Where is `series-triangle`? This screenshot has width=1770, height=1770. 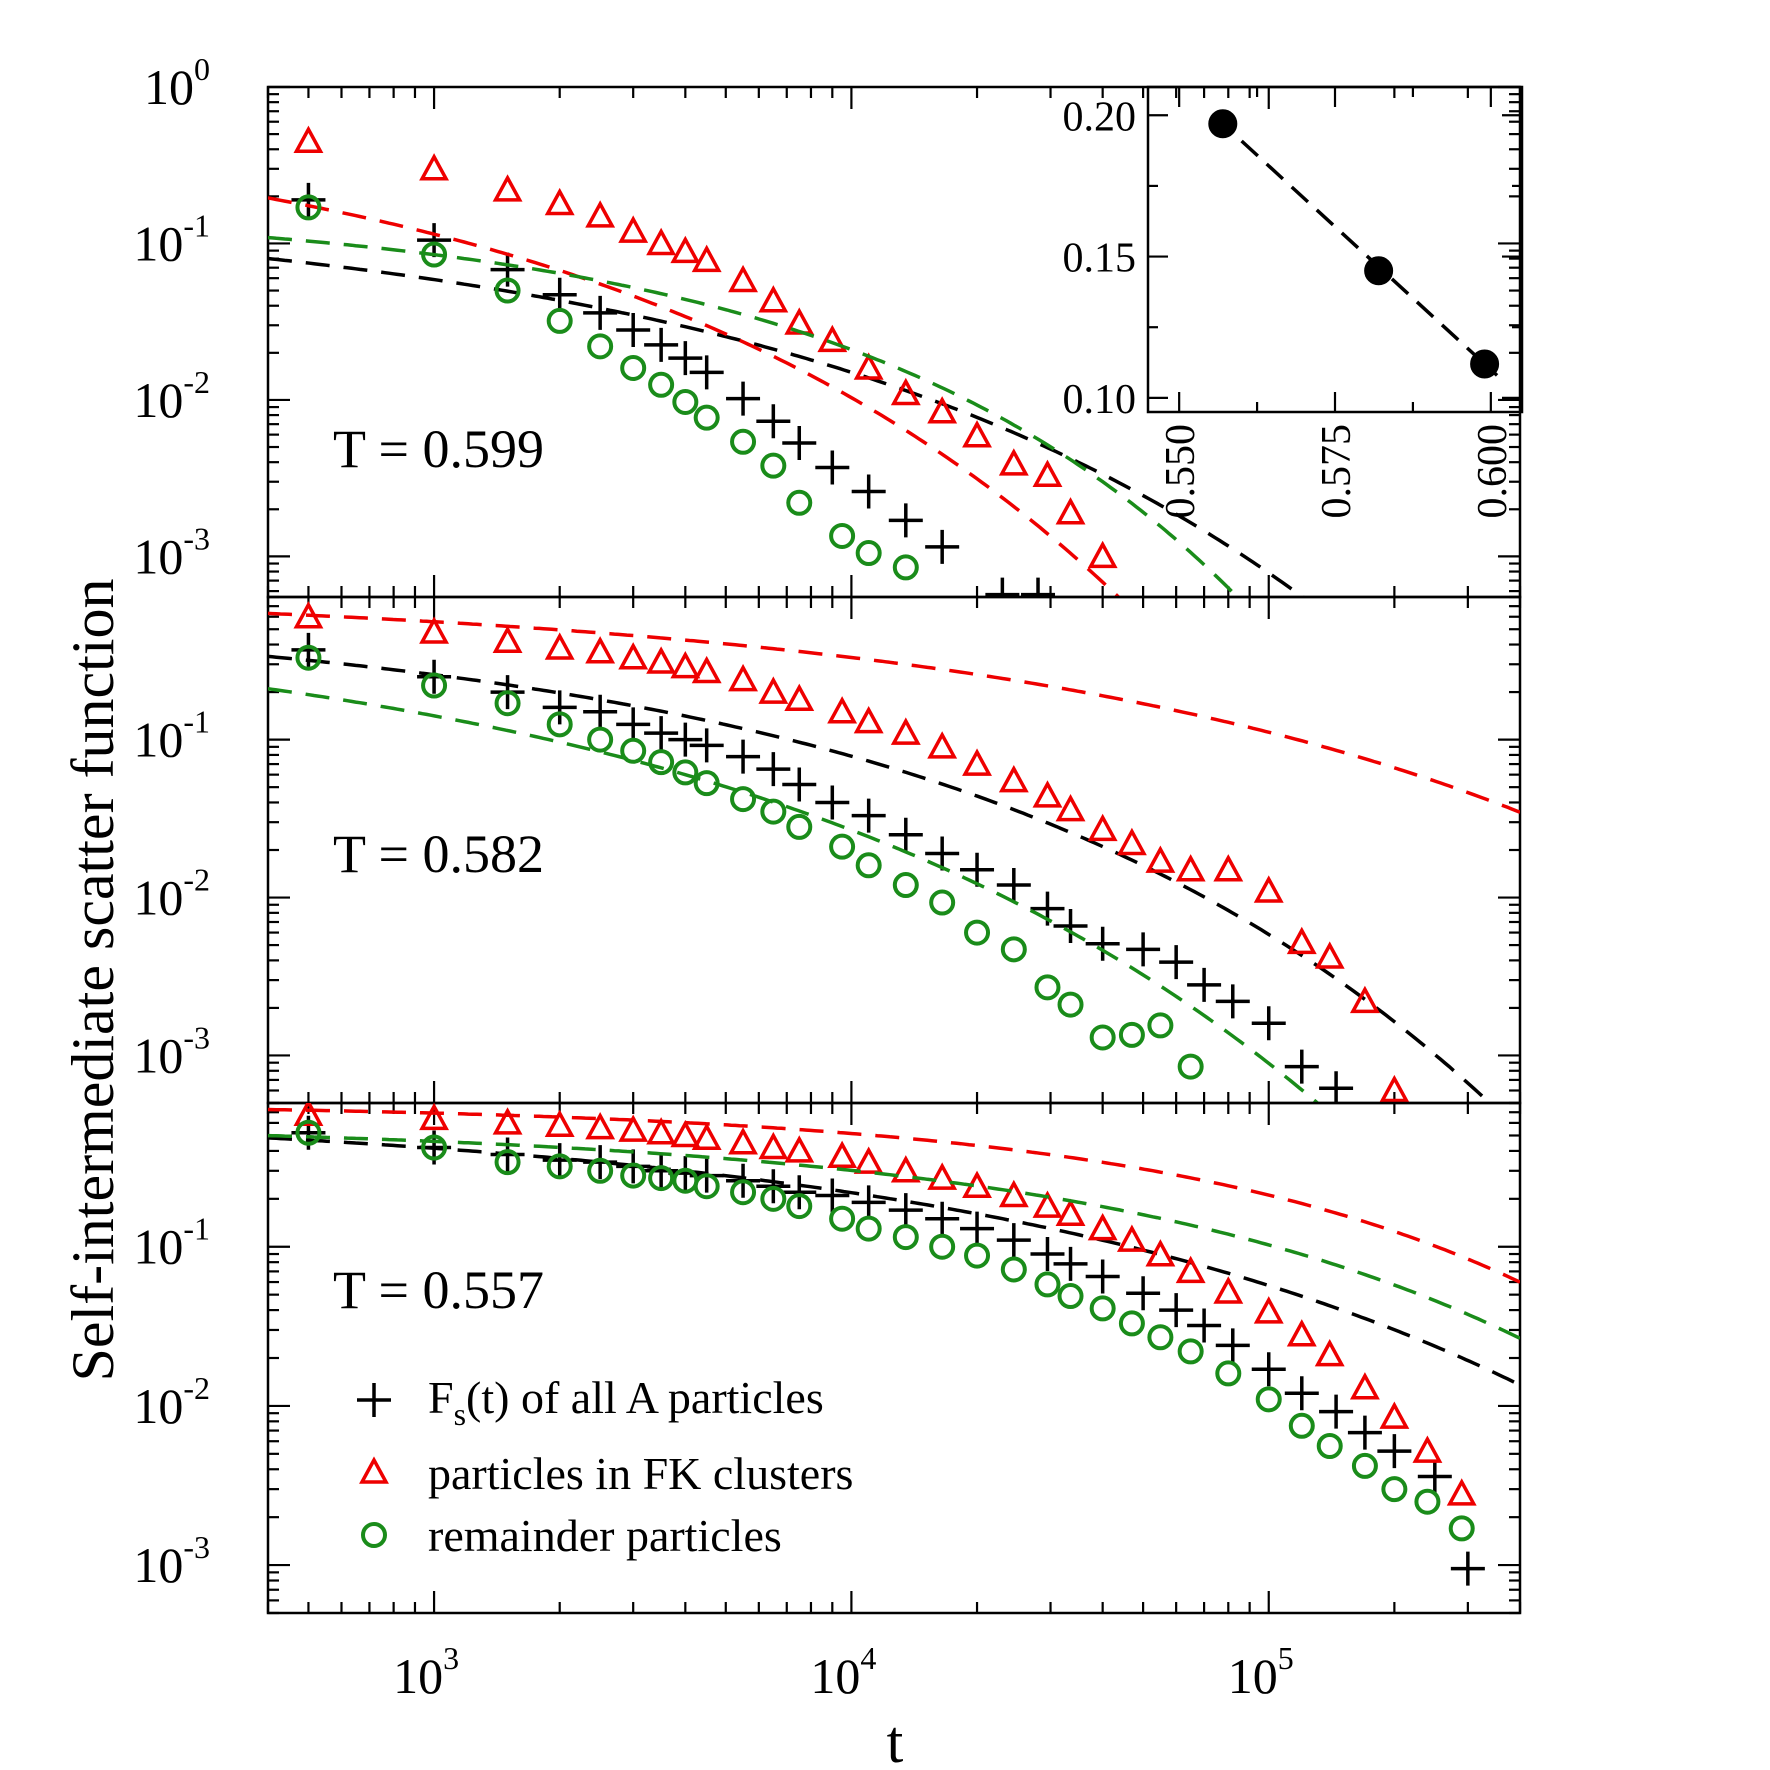 series-triangle is located at coordinates (694, 361).